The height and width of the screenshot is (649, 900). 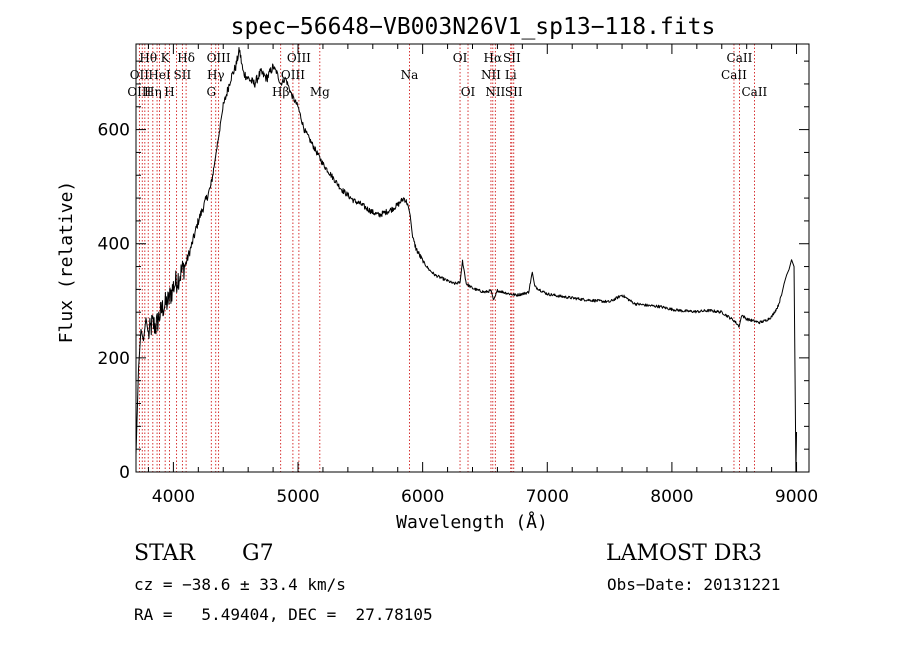 I want to click on x-tick-label: 4000, so click(x=173, y=497).